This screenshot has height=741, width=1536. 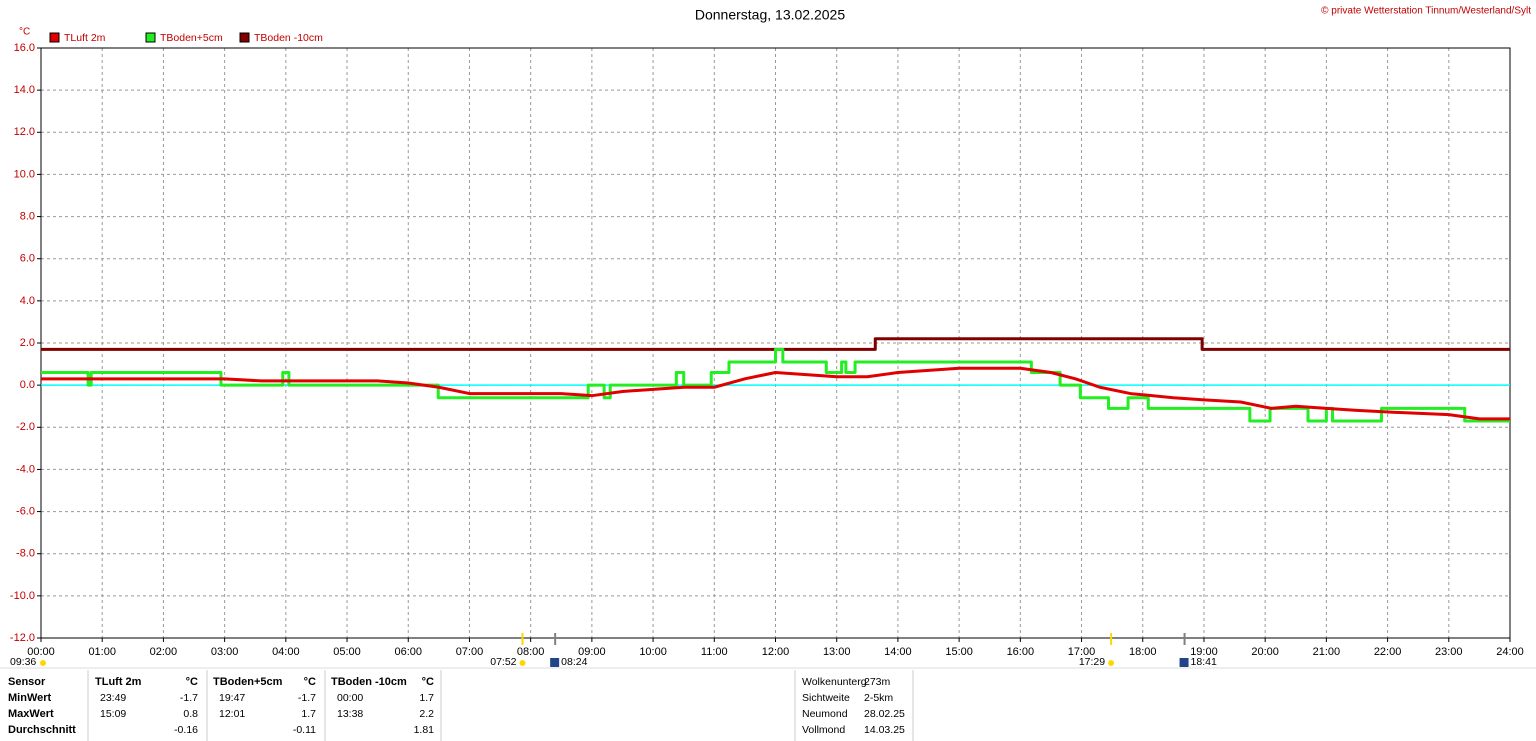 I want to click on y-tick-label: 8.0, so click(x=27, y=216).